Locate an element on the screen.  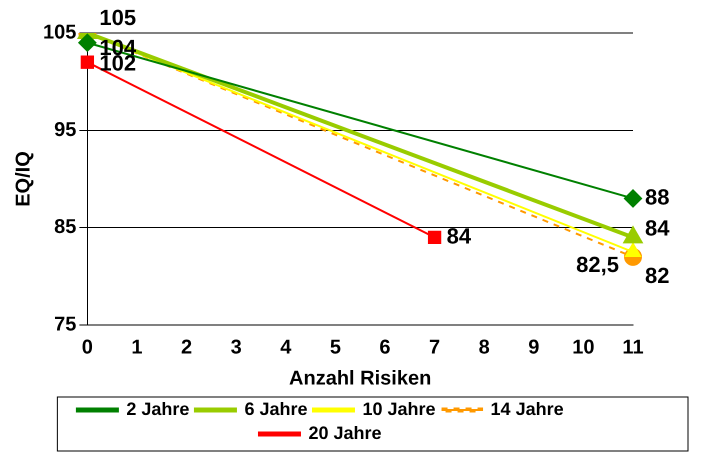
y-tick-label: 105 is located at coordinates (59, 33).